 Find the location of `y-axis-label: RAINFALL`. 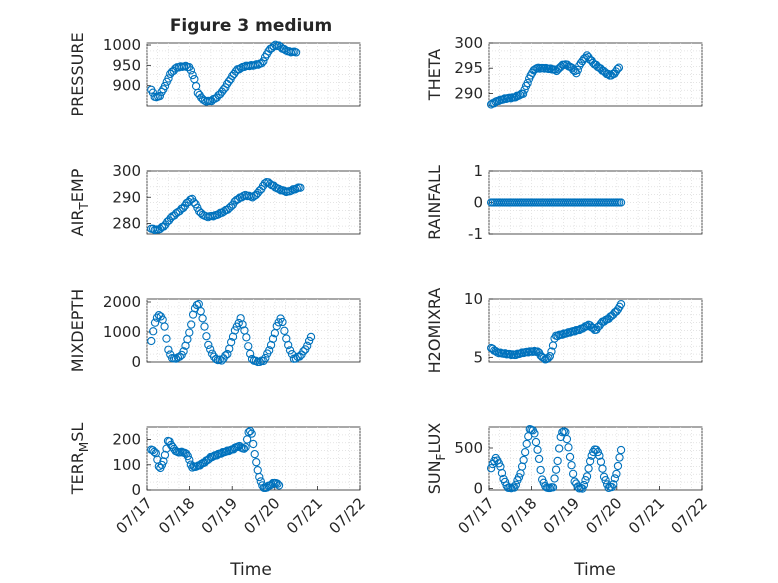

y-axis-label: RAINFALL is located at coordinates (434, 202).